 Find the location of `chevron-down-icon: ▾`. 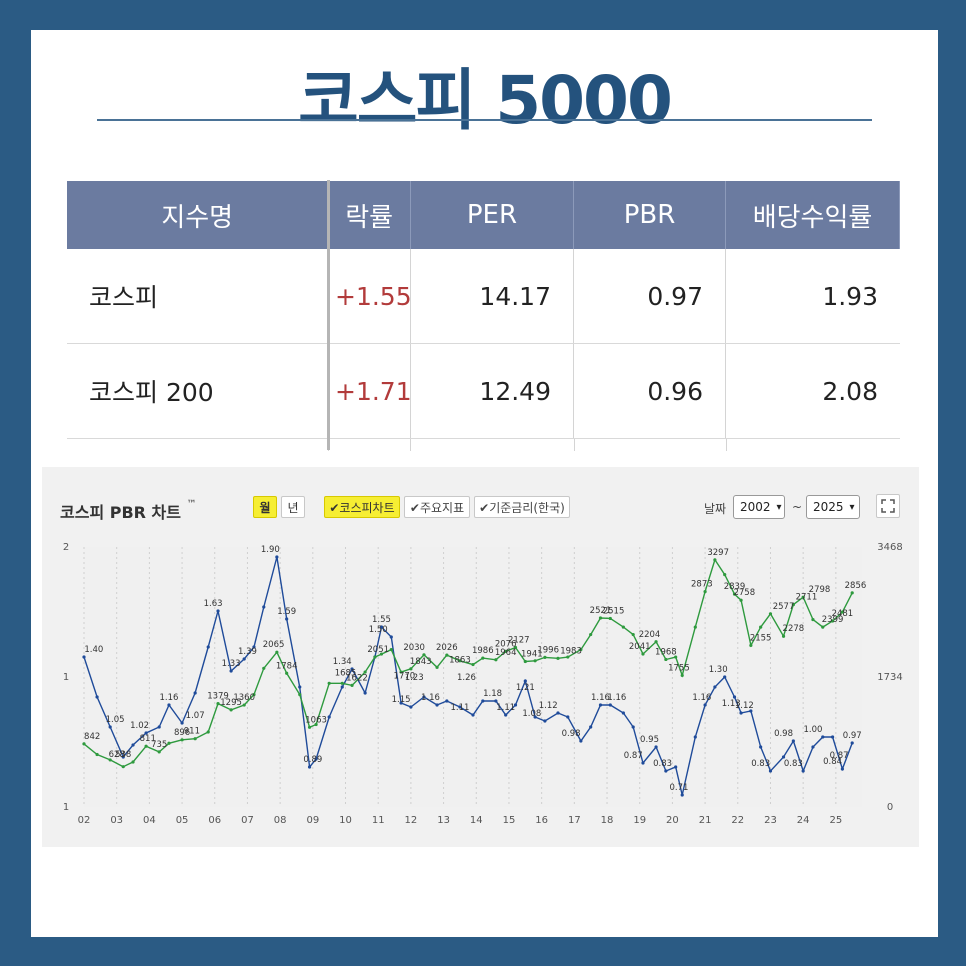

chevron-down-icon: ▾ is located at coordinates (779, 507).